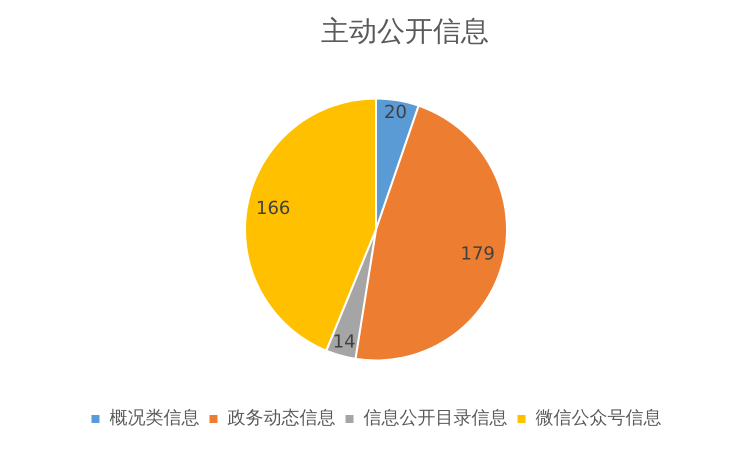  What do you see at coordinates (405, 31) in the screenshot?
I see `chart-title: 主动公开信息` at bounding box center [405, 31].